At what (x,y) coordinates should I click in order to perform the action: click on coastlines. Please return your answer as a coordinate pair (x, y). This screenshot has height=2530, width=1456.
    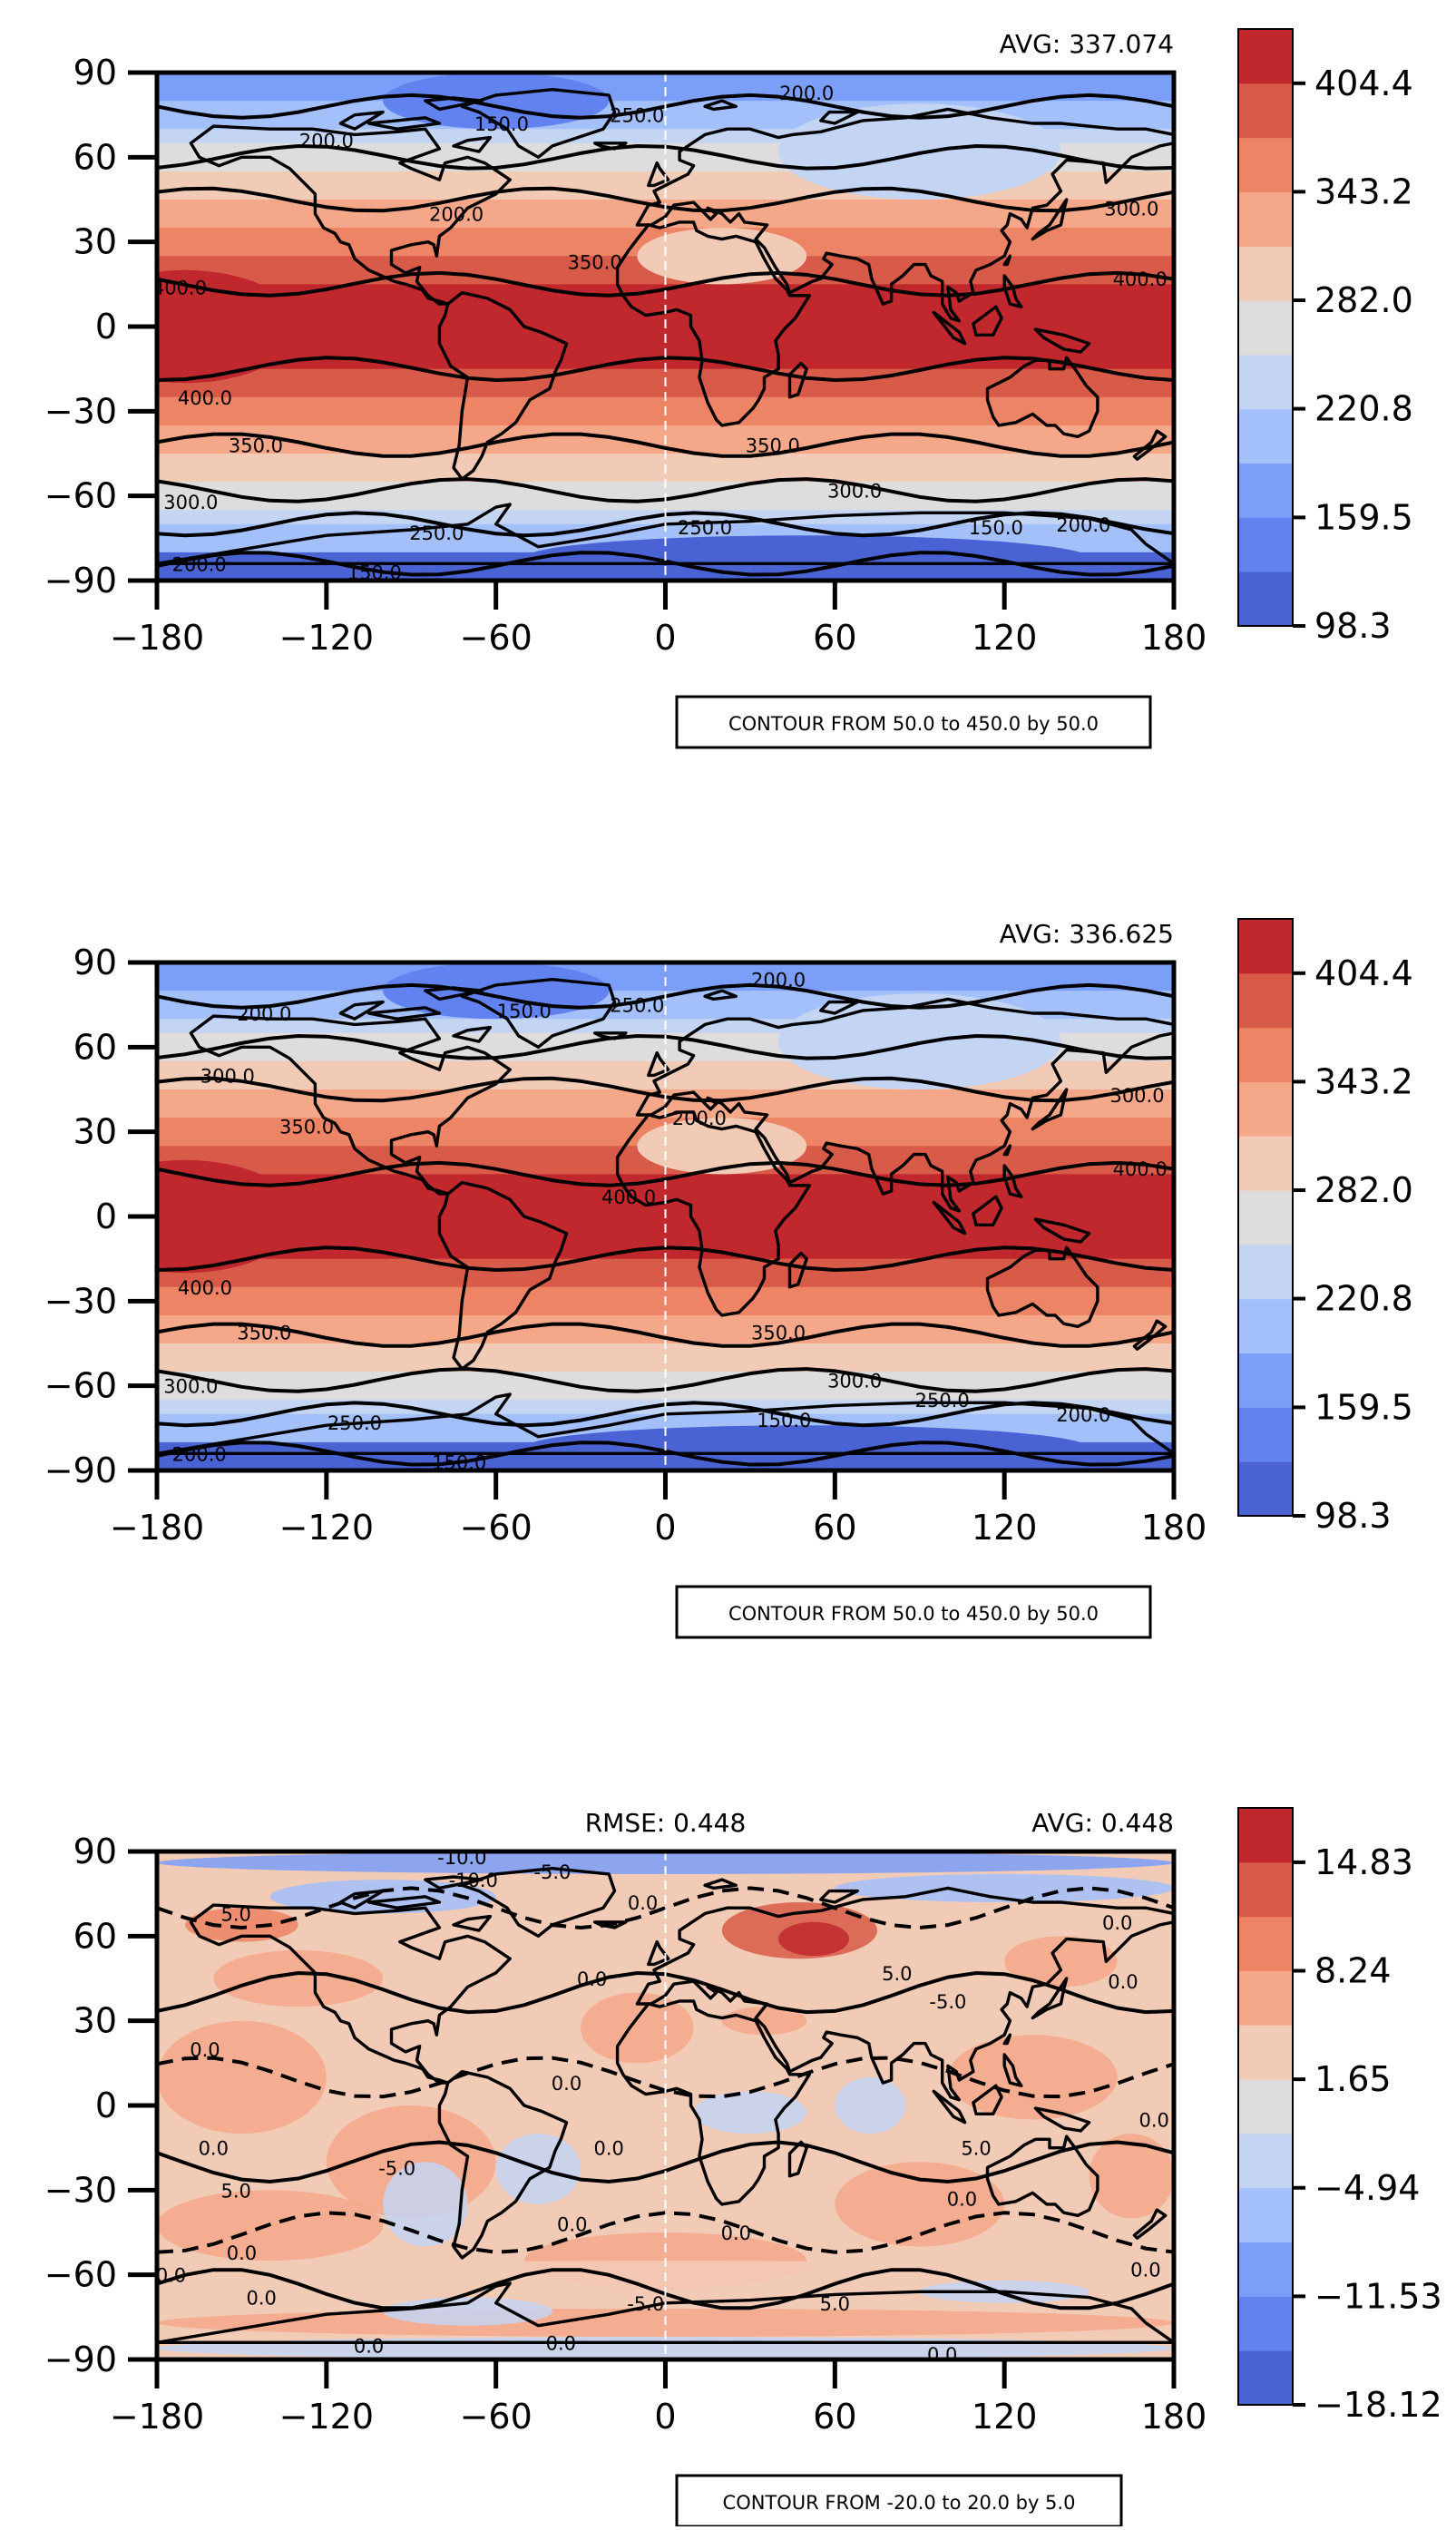
    Looking at the image, I should click on (666, 1216).